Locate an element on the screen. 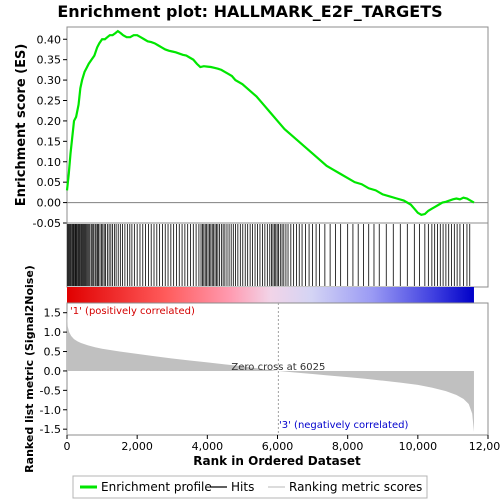 Image resolution: width=500 pixels, height=500 pixels. ranking-y-tick-label: -0.5 is located at coordinates (50, 390).